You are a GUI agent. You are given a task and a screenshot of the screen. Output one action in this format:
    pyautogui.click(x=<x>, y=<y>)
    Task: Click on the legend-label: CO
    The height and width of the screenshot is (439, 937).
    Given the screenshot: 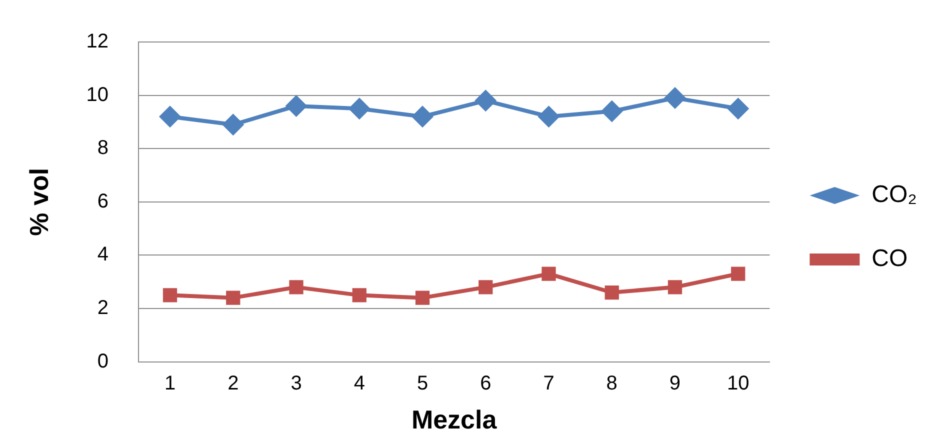 What is the action you would take?
    pyautogui.click(x=890, y=258)
    